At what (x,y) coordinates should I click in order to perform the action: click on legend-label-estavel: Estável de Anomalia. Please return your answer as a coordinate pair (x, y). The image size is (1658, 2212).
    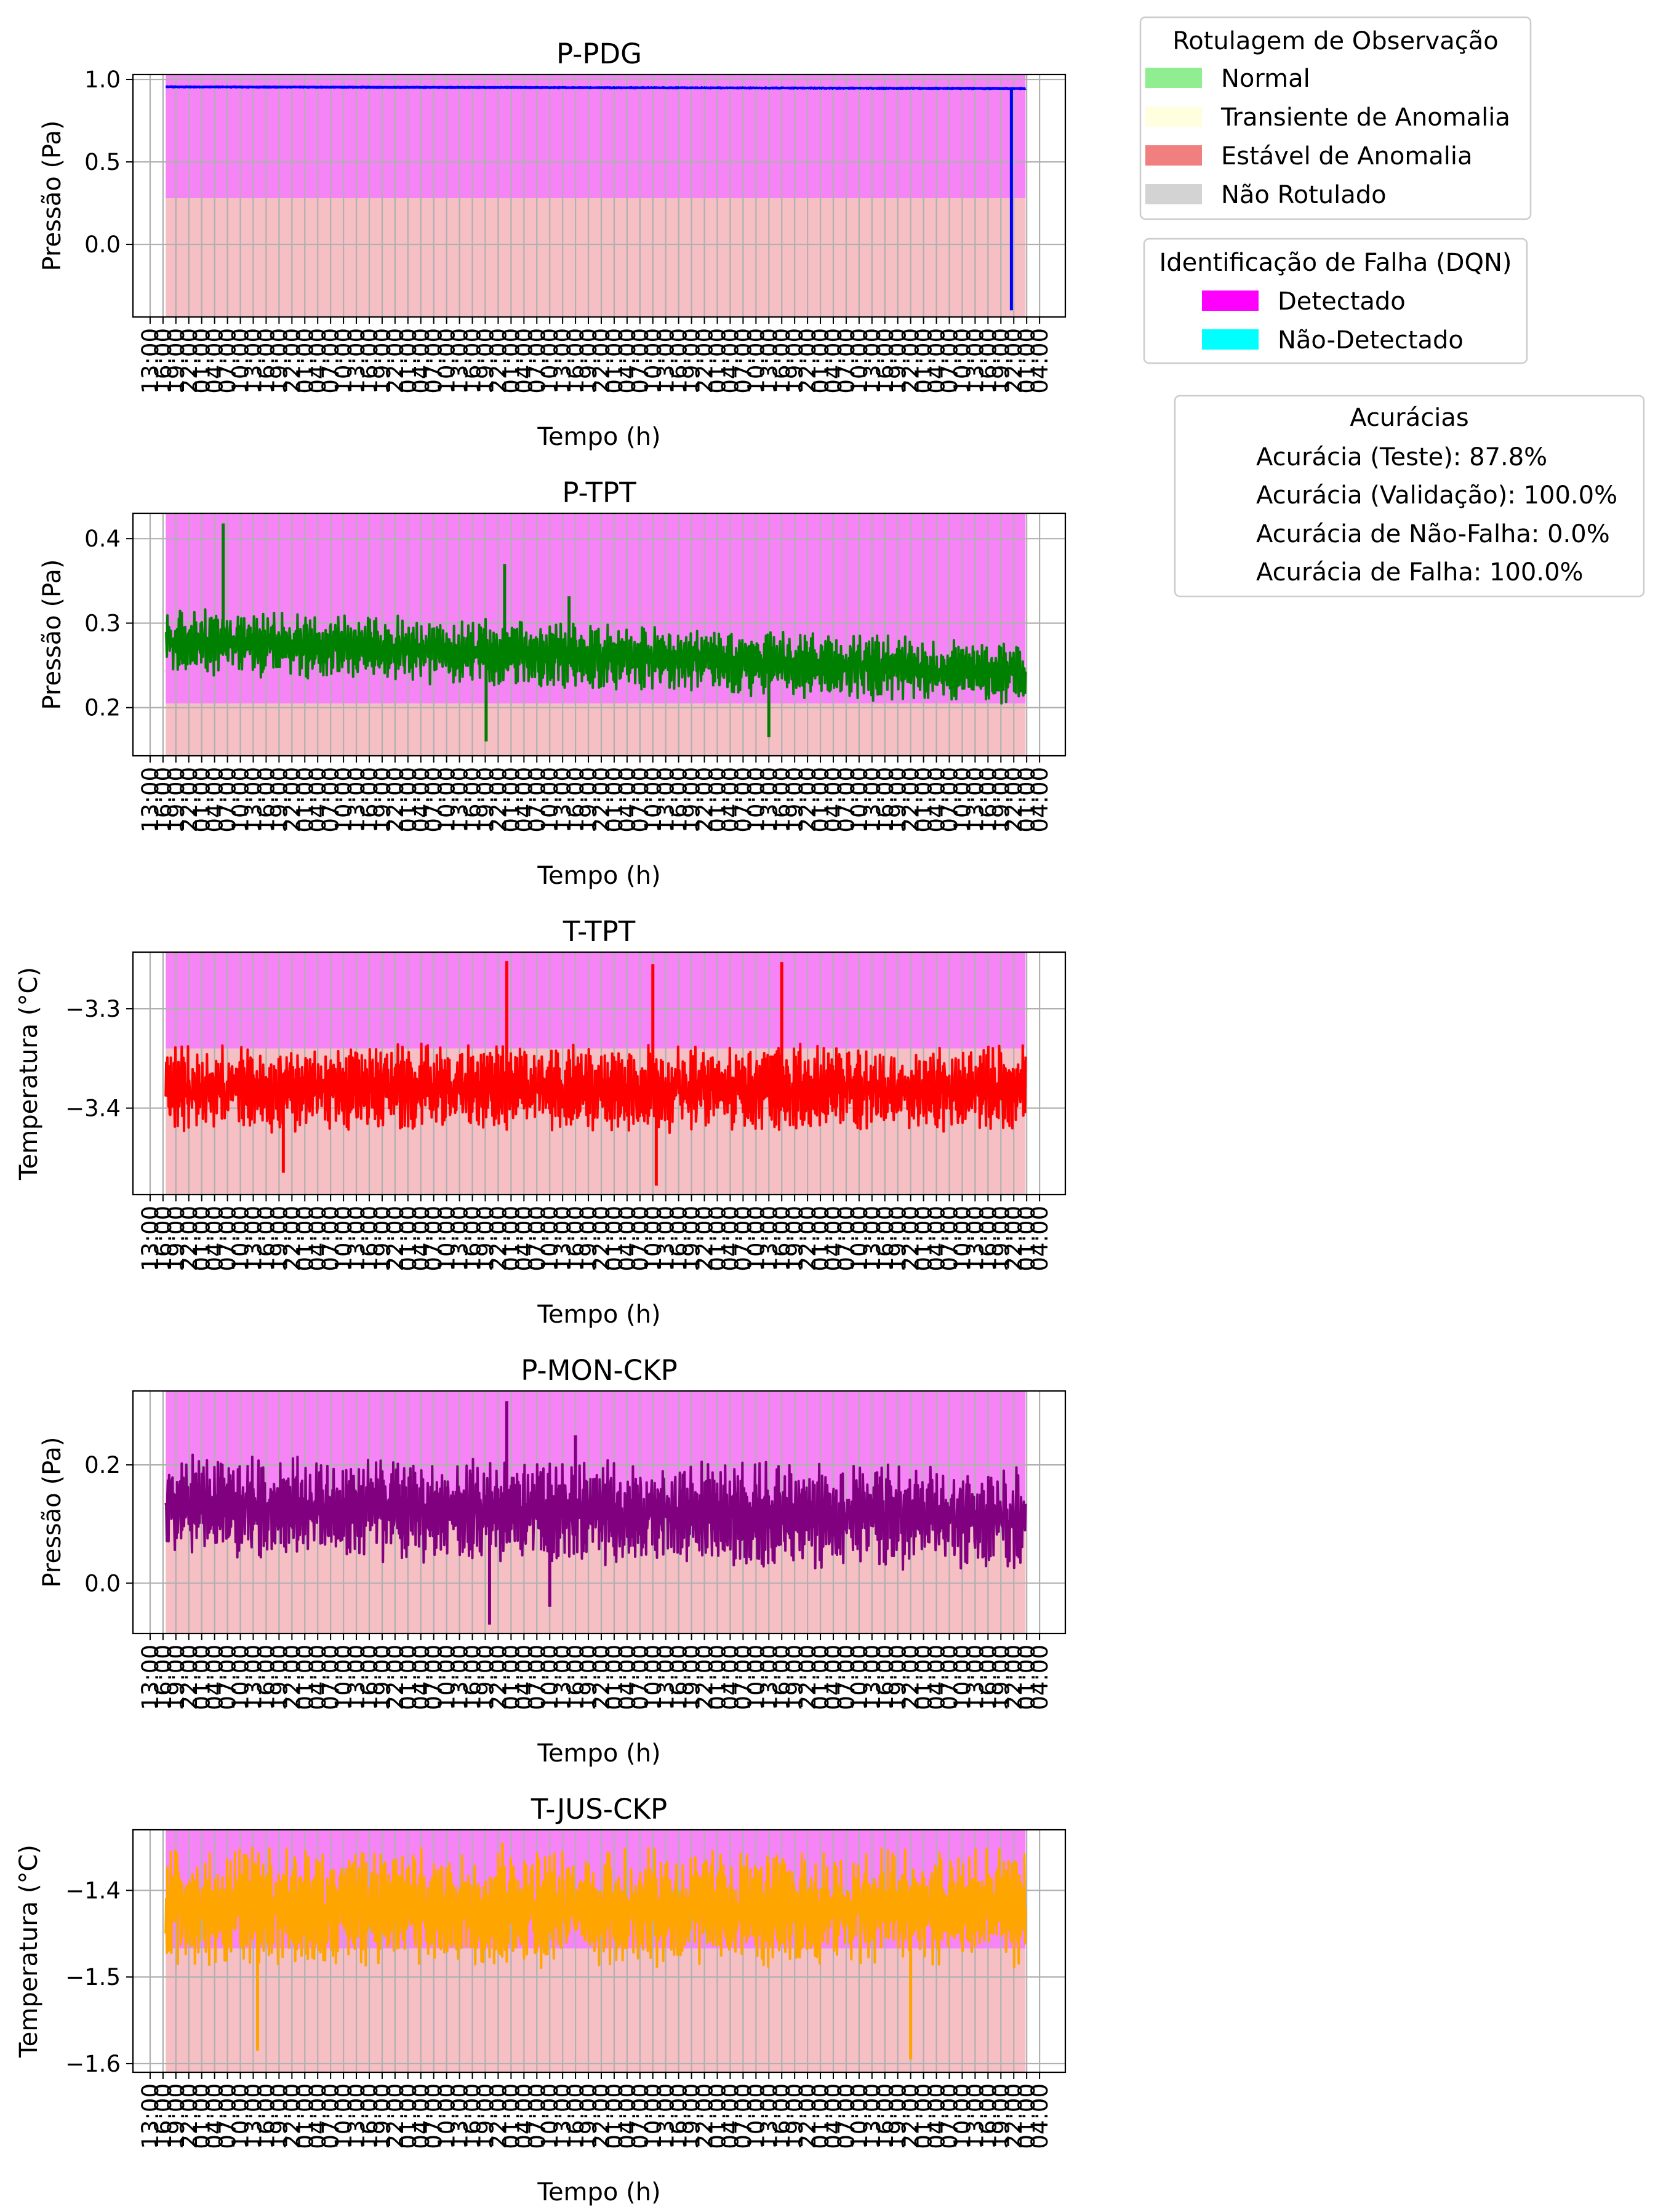
    Looking at the image, I should click on (1347, 156).